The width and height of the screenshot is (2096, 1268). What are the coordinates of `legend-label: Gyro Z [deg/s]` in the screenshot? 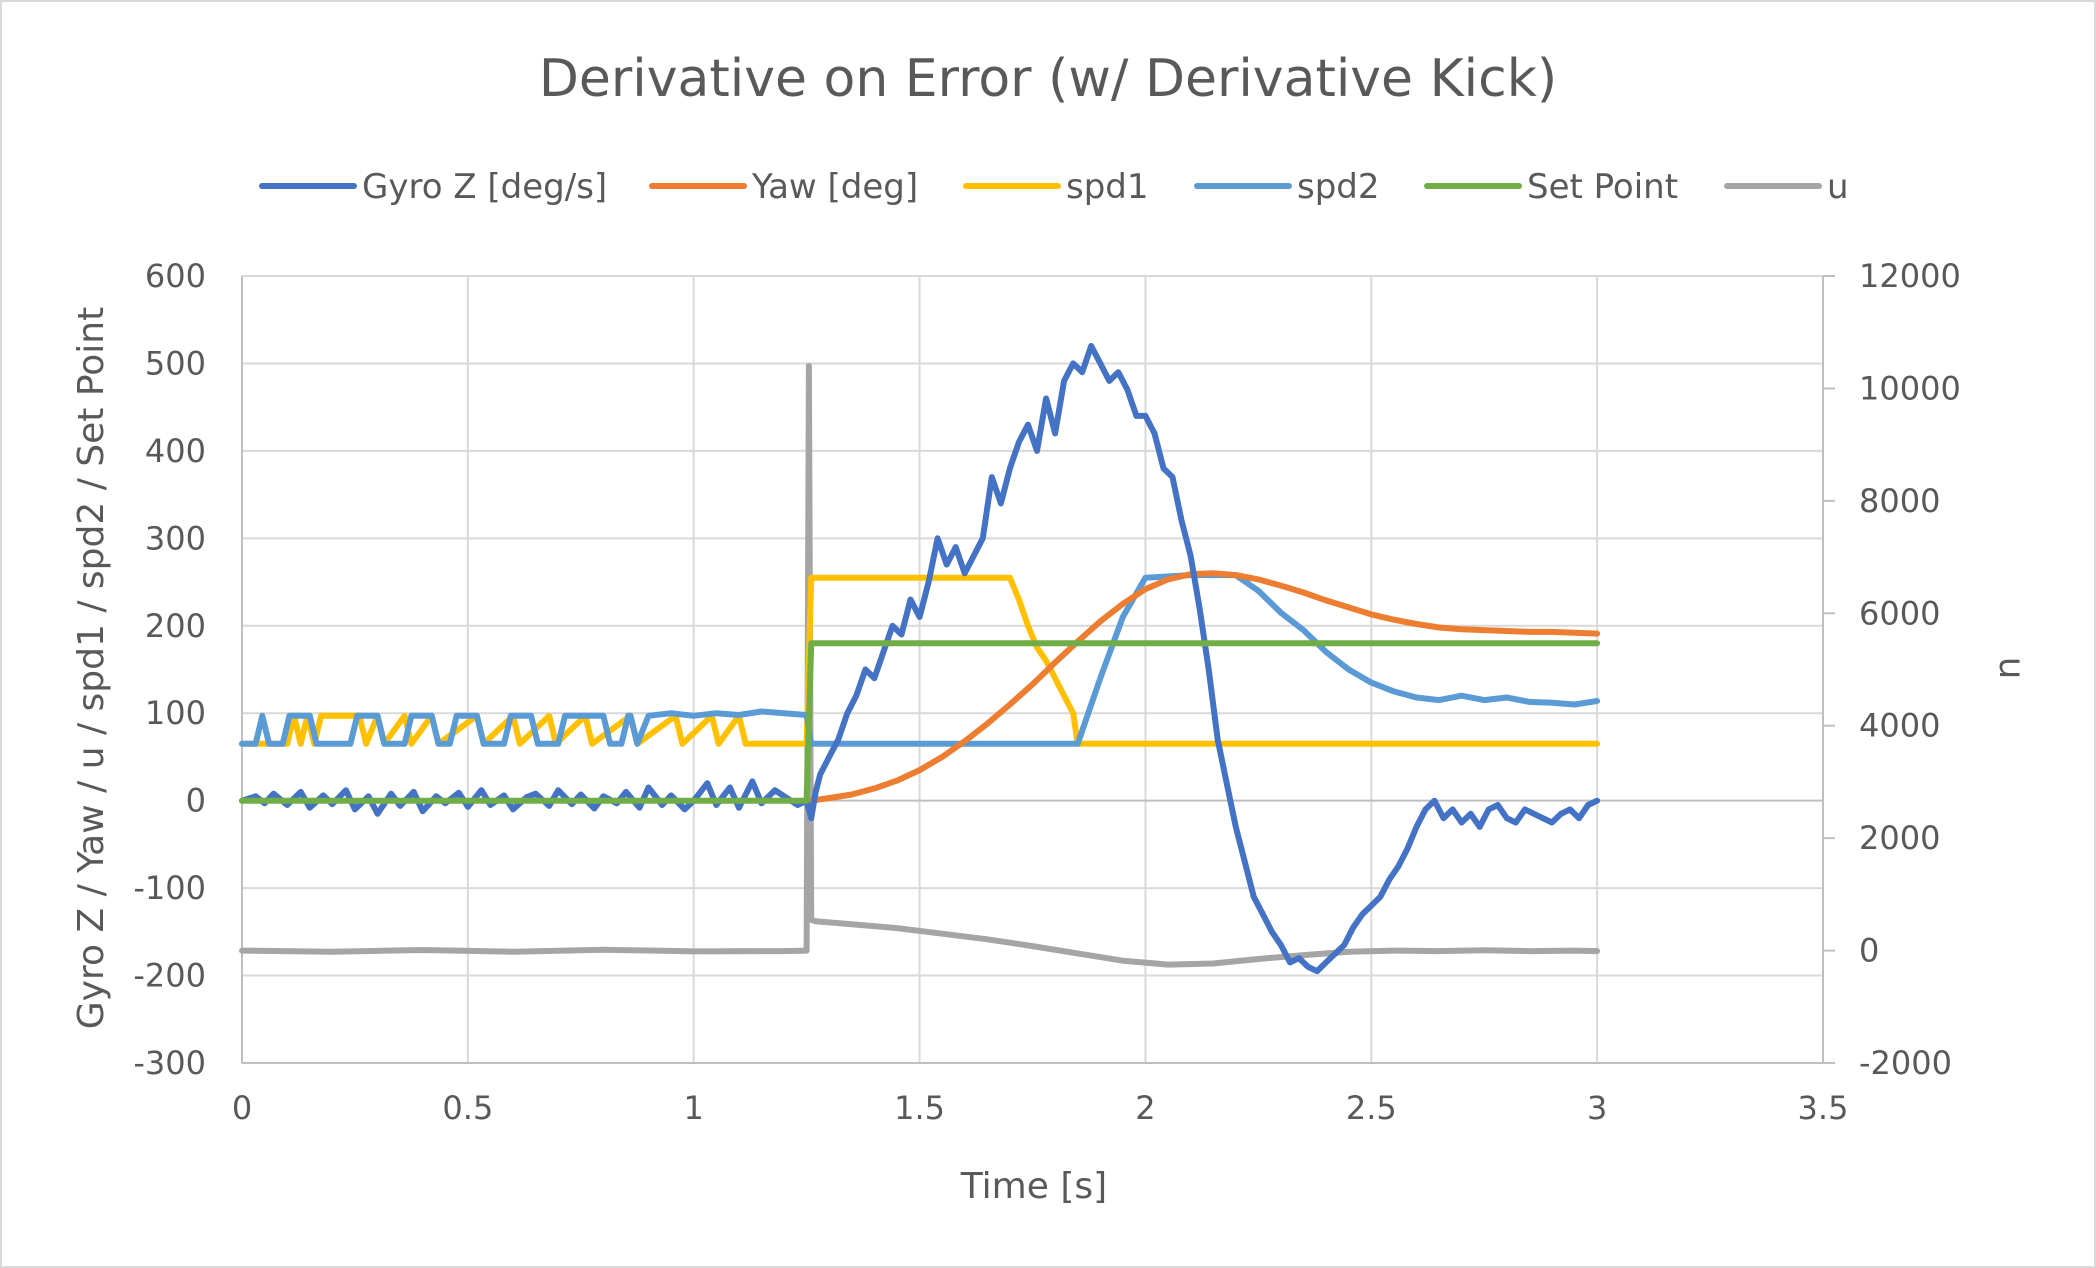 It's located at (484, 187).